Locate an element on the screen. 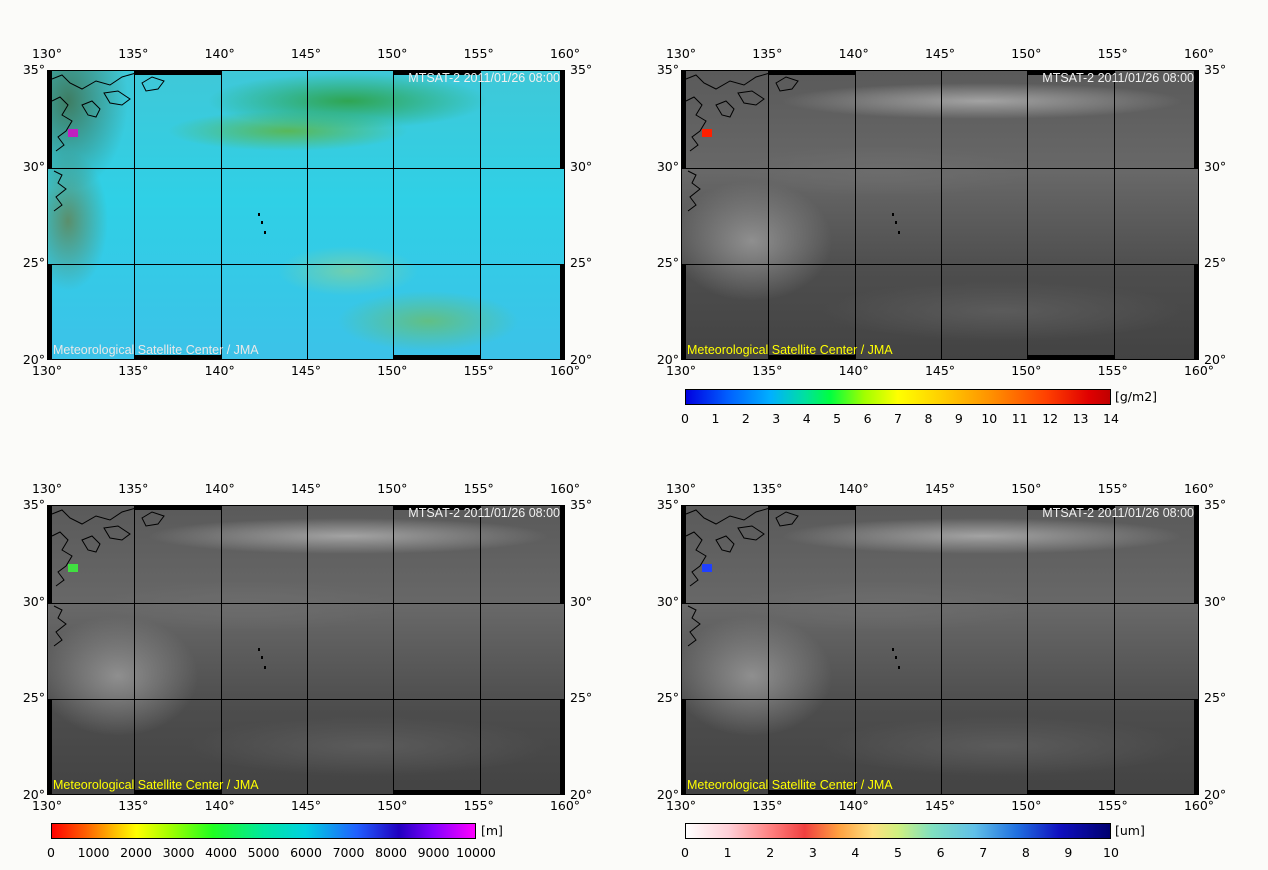  credit-label: Meteorological Satellite Center / JMA is located at coordinates (790, 785).